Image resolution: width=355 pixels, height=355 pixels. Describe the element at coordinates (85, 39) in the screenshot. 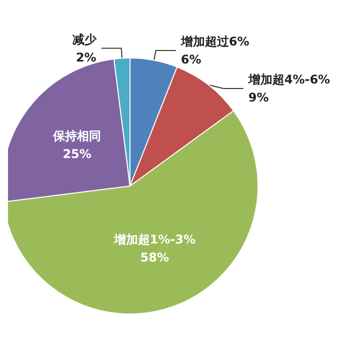

I see `slice-label: 减少` at that location.